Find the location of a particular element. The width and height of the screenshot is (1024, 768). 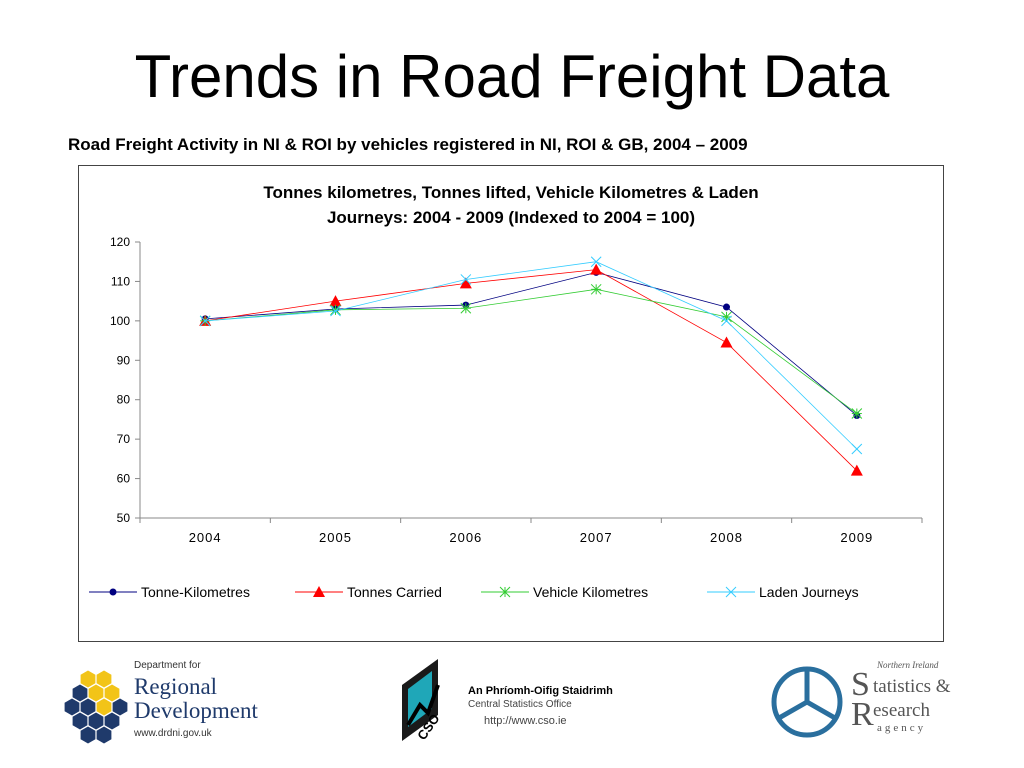

legend-label: Laden Journeys is located at coordinates (809, 592).